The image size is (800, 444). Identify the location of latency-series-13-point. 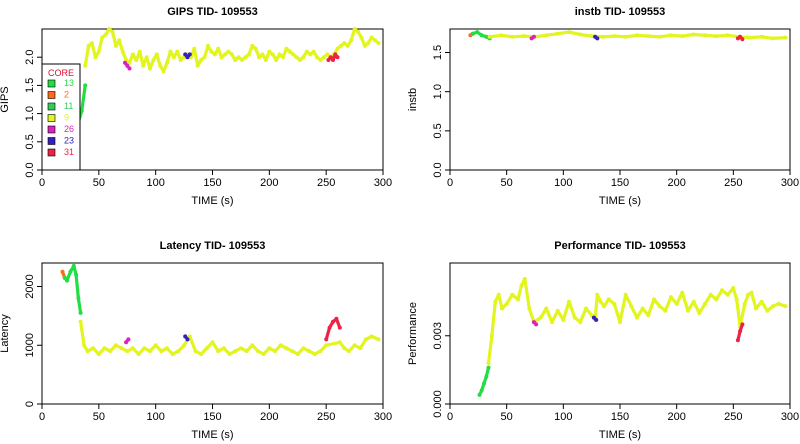
(70, 271).